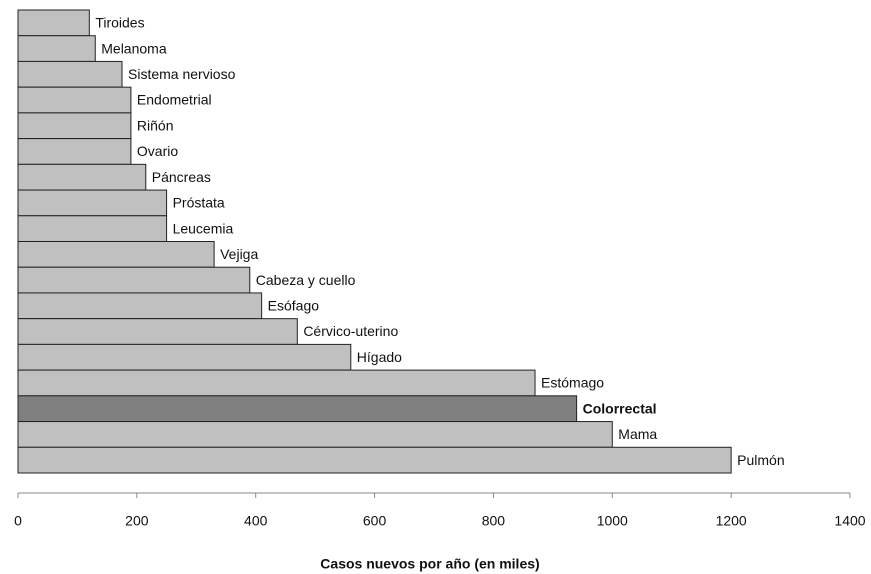 This screenshot has width=871, height=574. Describe the element at coordinates (572, 383) in the screenshot. I see `bar-label: Estómago` at that location.